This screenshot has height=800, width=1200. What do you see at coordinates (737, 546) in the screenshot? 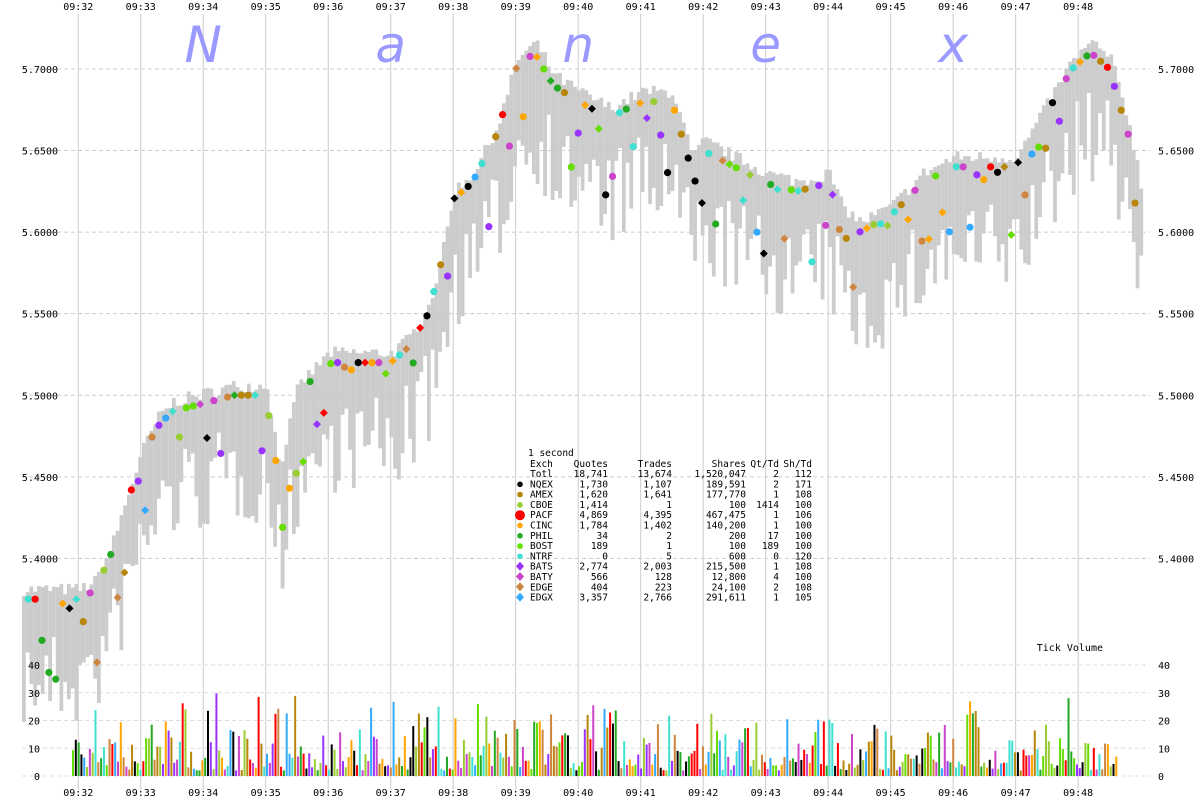
I see `stats-cell: 100` at bounding box center [737, 546].